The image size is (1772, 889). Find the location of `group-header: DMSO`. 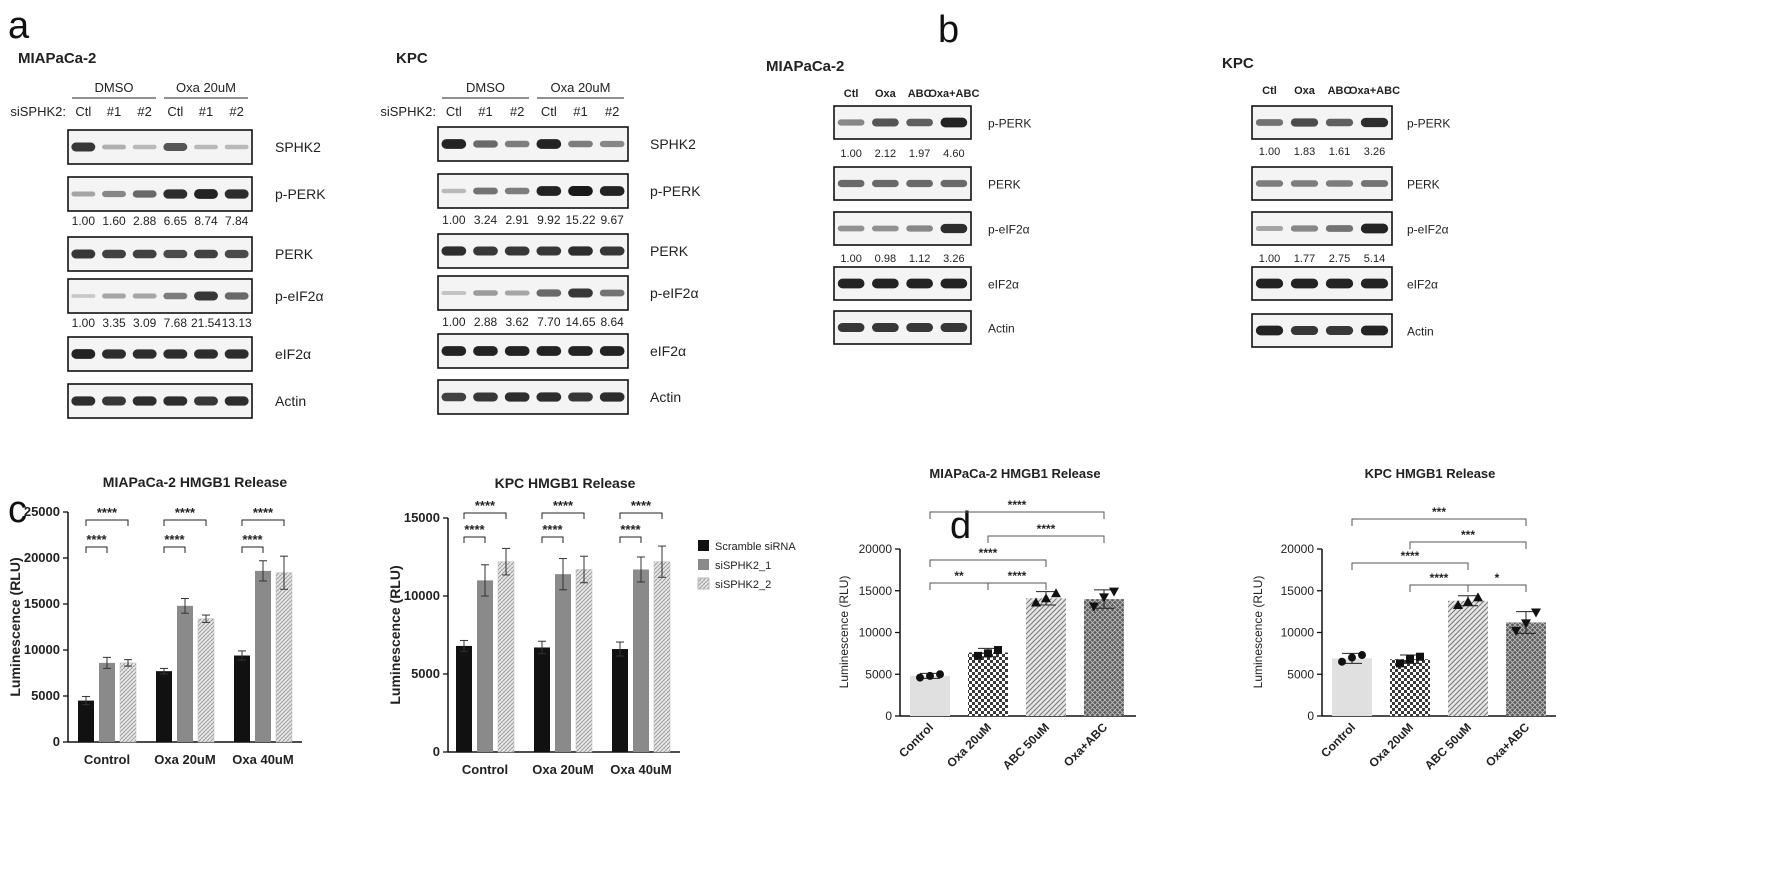

group-header: DMSO is located at coordinates (485, 87).